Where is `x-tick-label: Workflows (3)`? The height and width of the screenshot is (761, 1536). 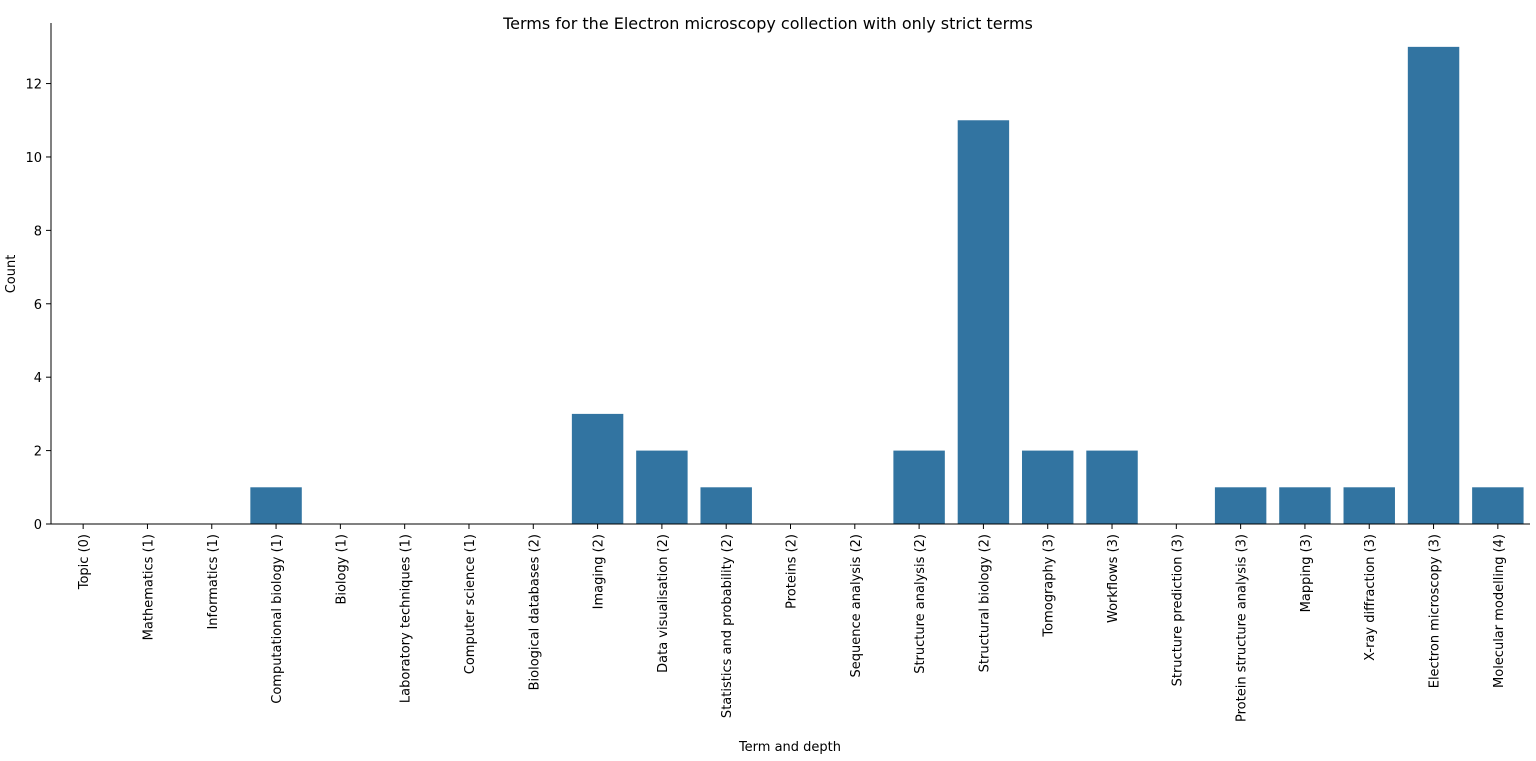 x-tick-label: Workflows (3) is located at coordinates (1113, 578).